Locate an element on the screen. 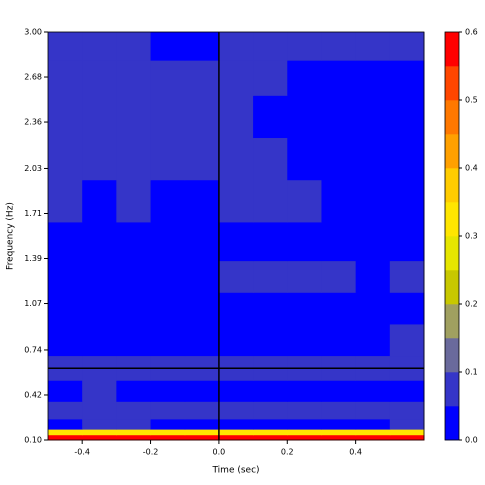 Image resolution: width=485 pixels, height=485 pixels. colorbar-tick-label: 0.2 is located at coordinates (471, 304).